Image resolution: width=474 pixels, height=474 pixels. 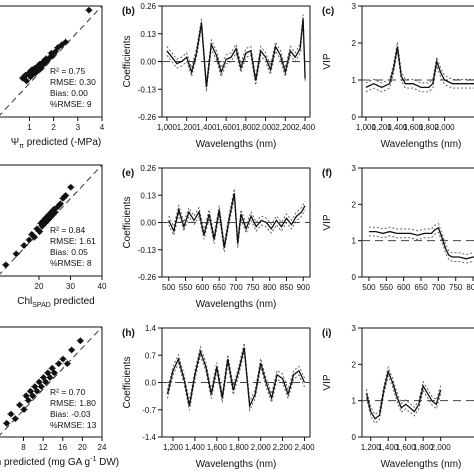 What do you see at coordinates (404, 287) in the screenshot?
I see `x-tick-label: 600` at bounding box center [404, 287].